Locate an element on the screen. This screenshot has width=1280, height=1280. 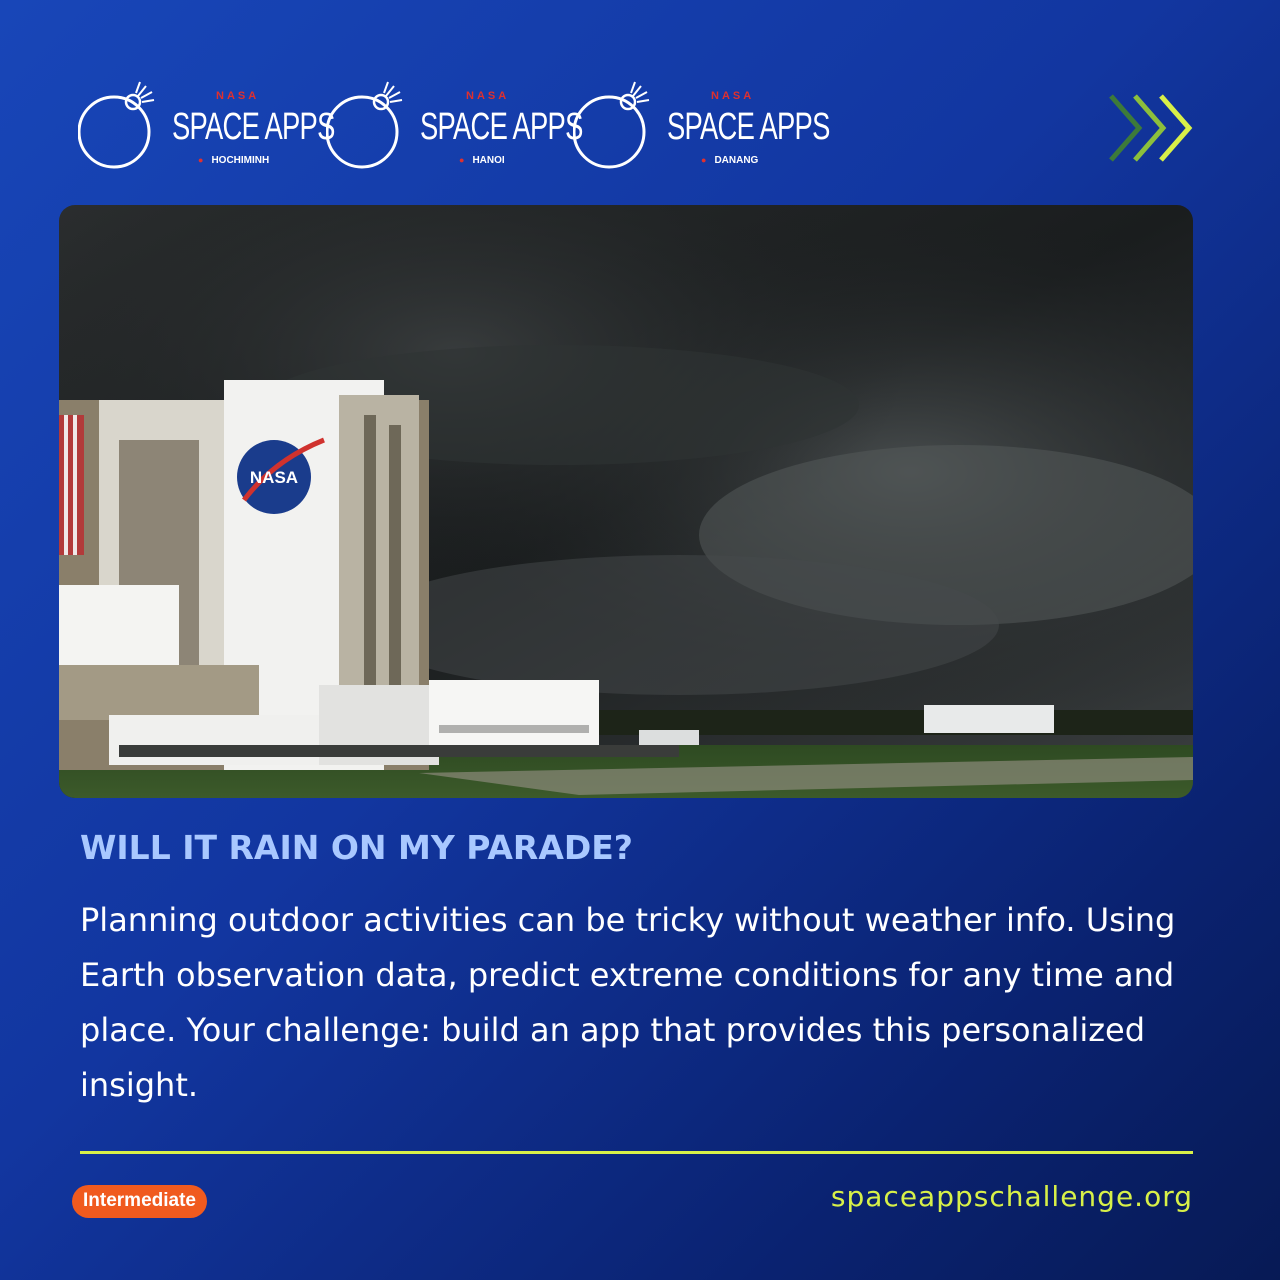
divider is located at coordinates (636, 1152).